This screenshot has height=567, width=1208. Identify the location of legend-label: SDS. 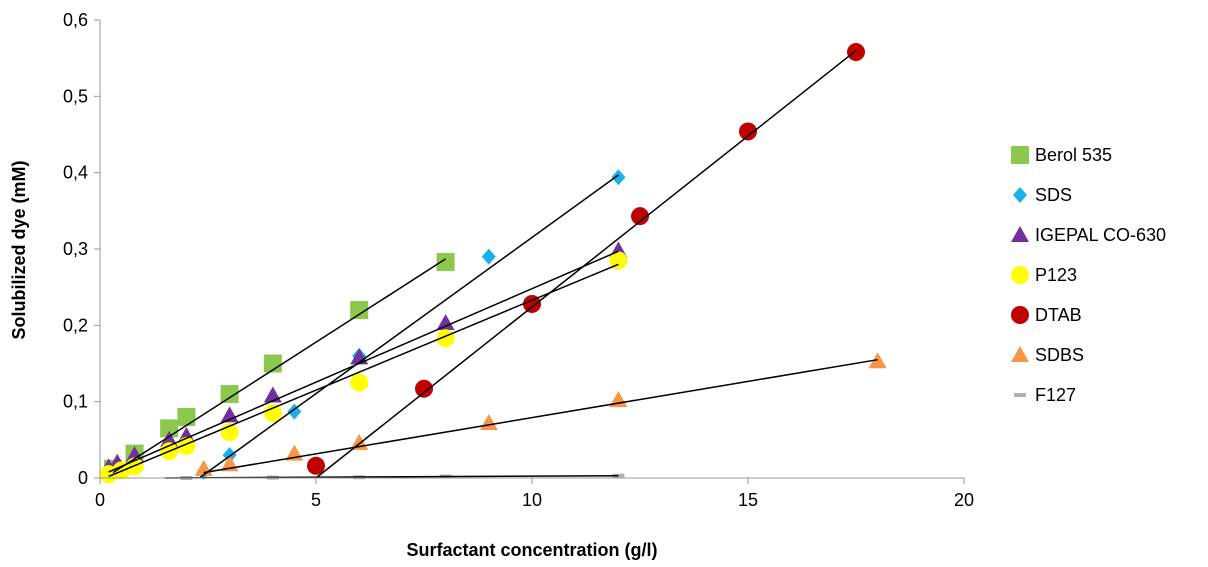
(1053, 195).